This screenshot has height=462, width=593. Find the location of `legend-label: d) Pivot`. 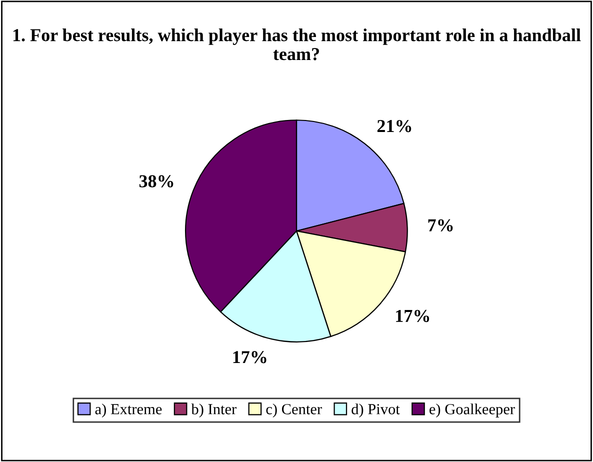

legend-label: d) Pivot is located at coordinates (376, 411).